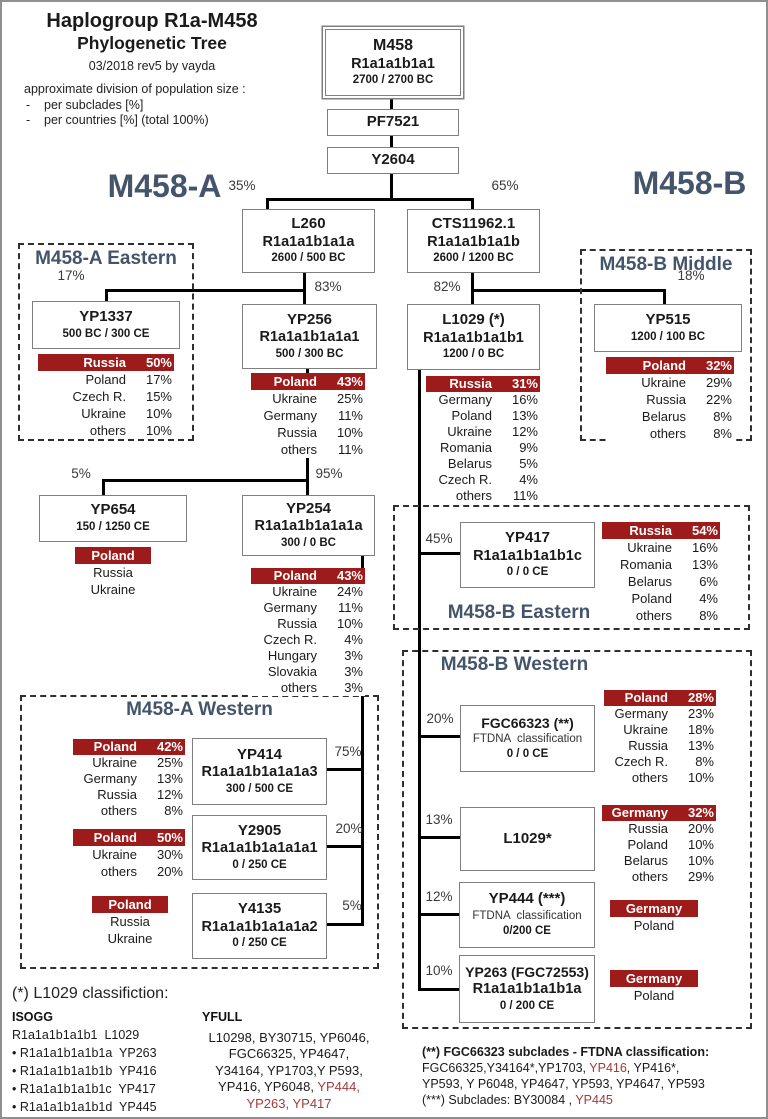  What do you see at coordinates (290, 639) in the screenshot?
I see `country-name: Czech R.` at bounding box center [290, 639].